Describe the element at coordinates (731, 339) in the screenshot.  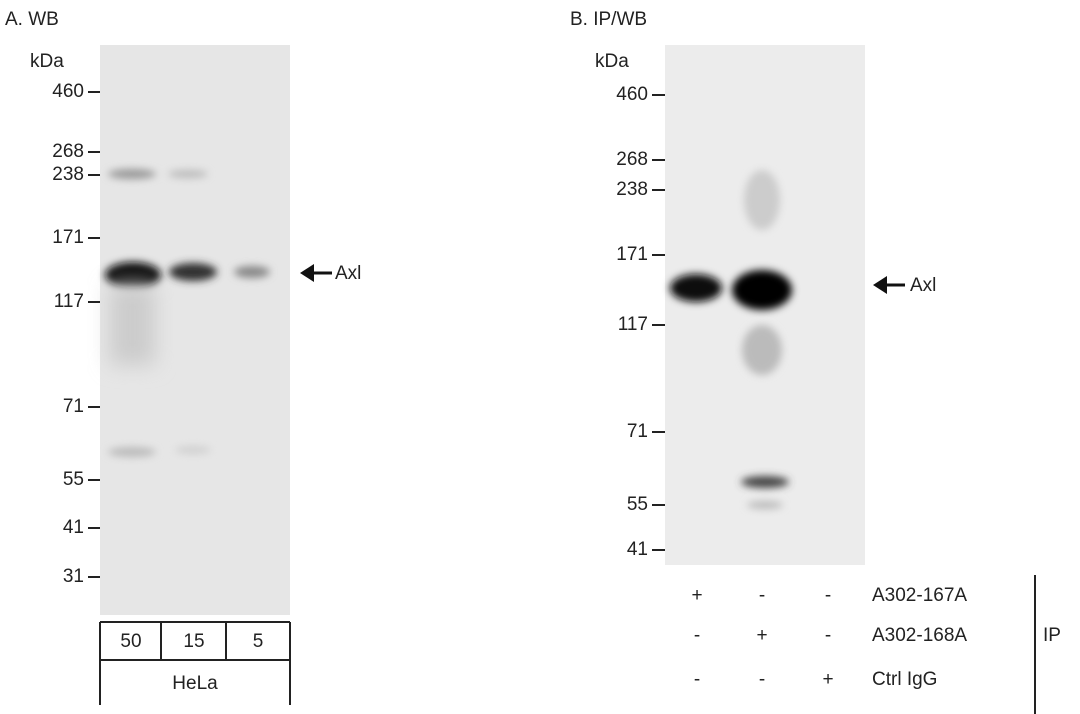
I see `bands-b` at that location.